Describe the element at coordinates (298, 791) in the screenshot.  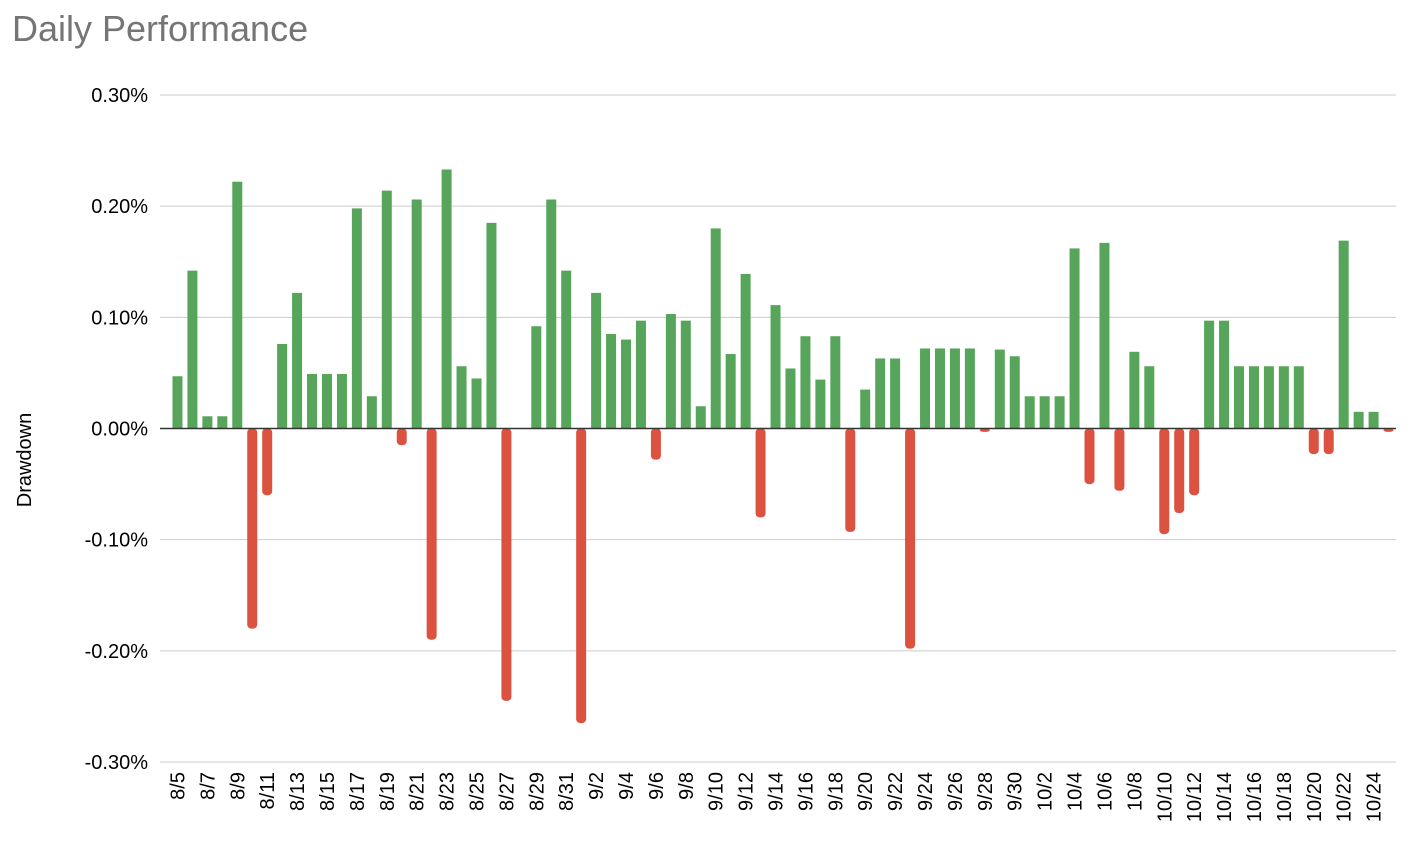
I see `x-tick-label: 8/13` at that location.